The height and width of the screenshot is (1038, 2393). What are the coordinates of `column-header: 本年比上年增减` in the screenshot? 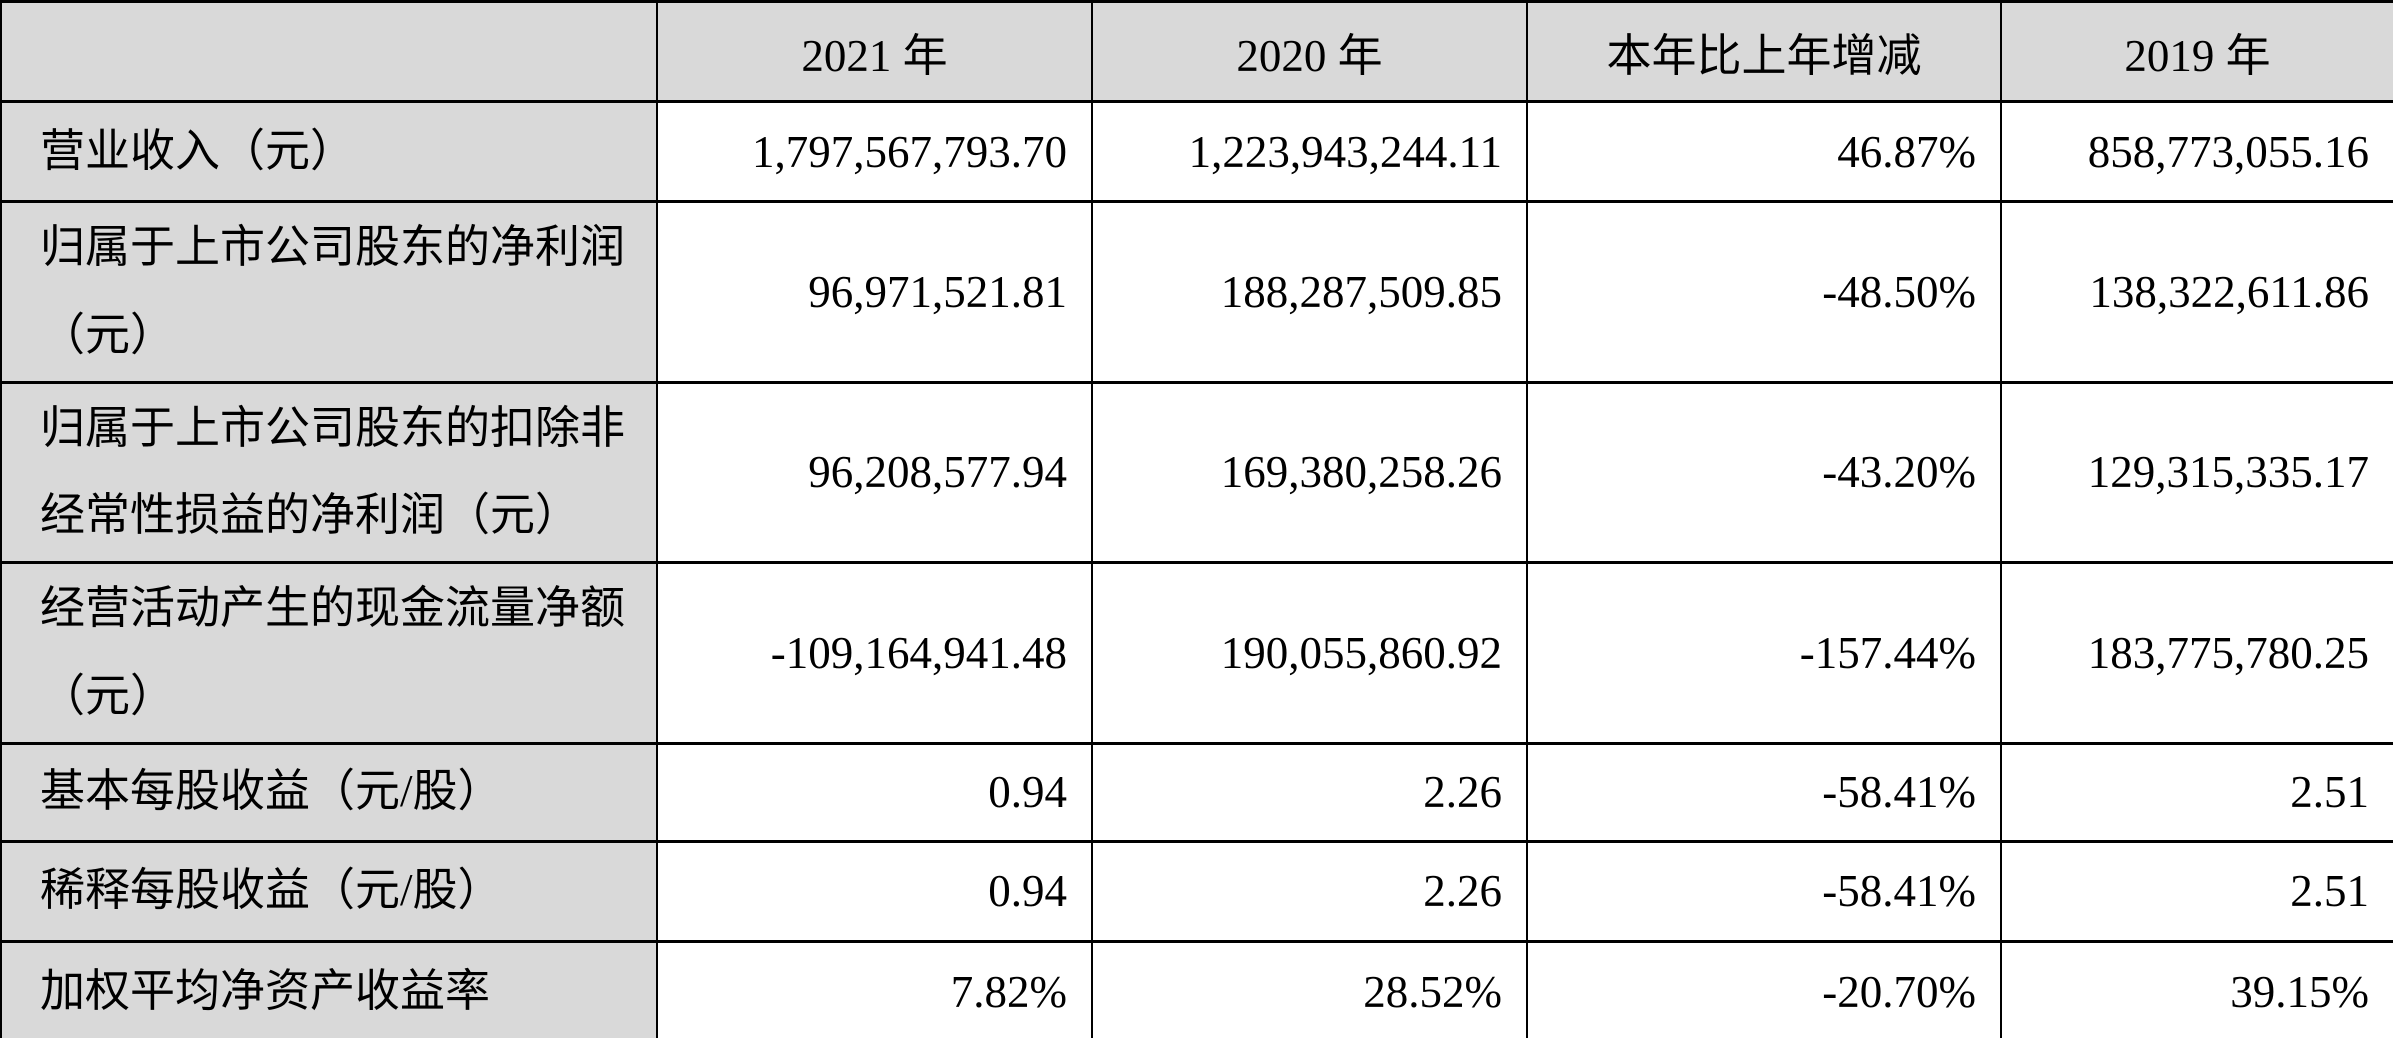 It's located at (1764, 51).